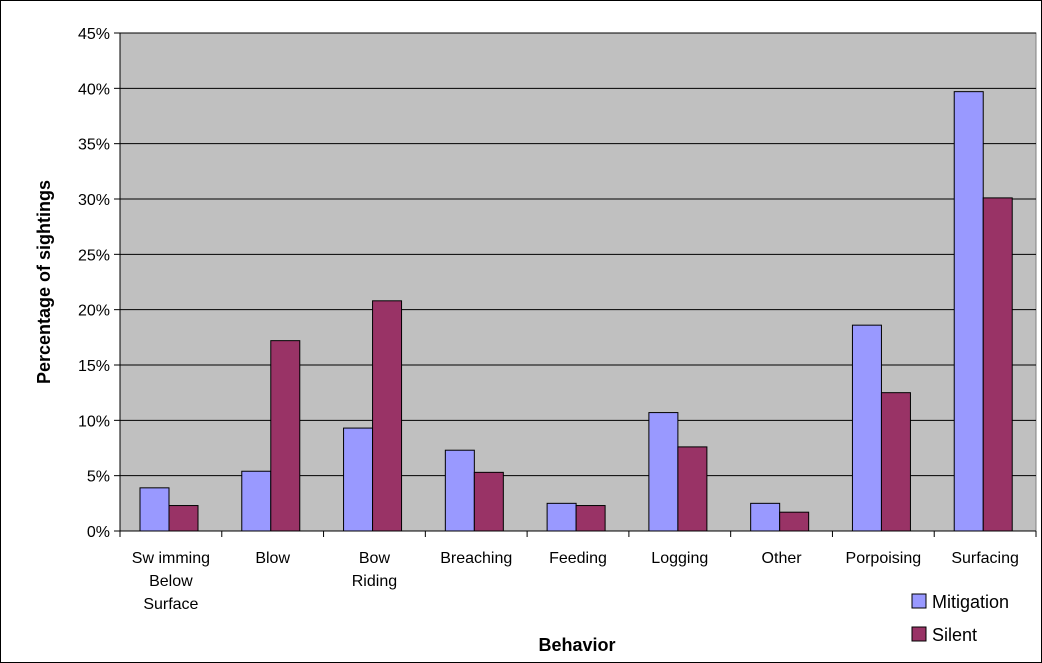  I want to click on legend-label-silent: Silent, so click(954, 635).